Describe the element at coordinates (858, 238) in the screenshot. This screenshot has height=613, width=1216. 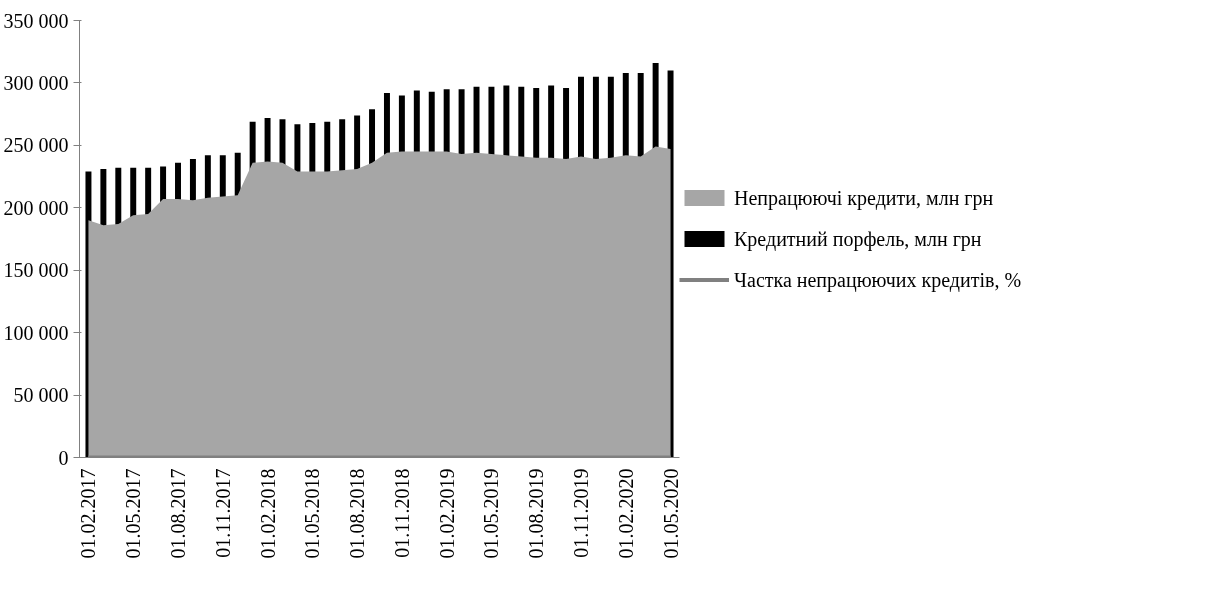
I see `legend-label: Кредитний порфель, млн грн` at that location.